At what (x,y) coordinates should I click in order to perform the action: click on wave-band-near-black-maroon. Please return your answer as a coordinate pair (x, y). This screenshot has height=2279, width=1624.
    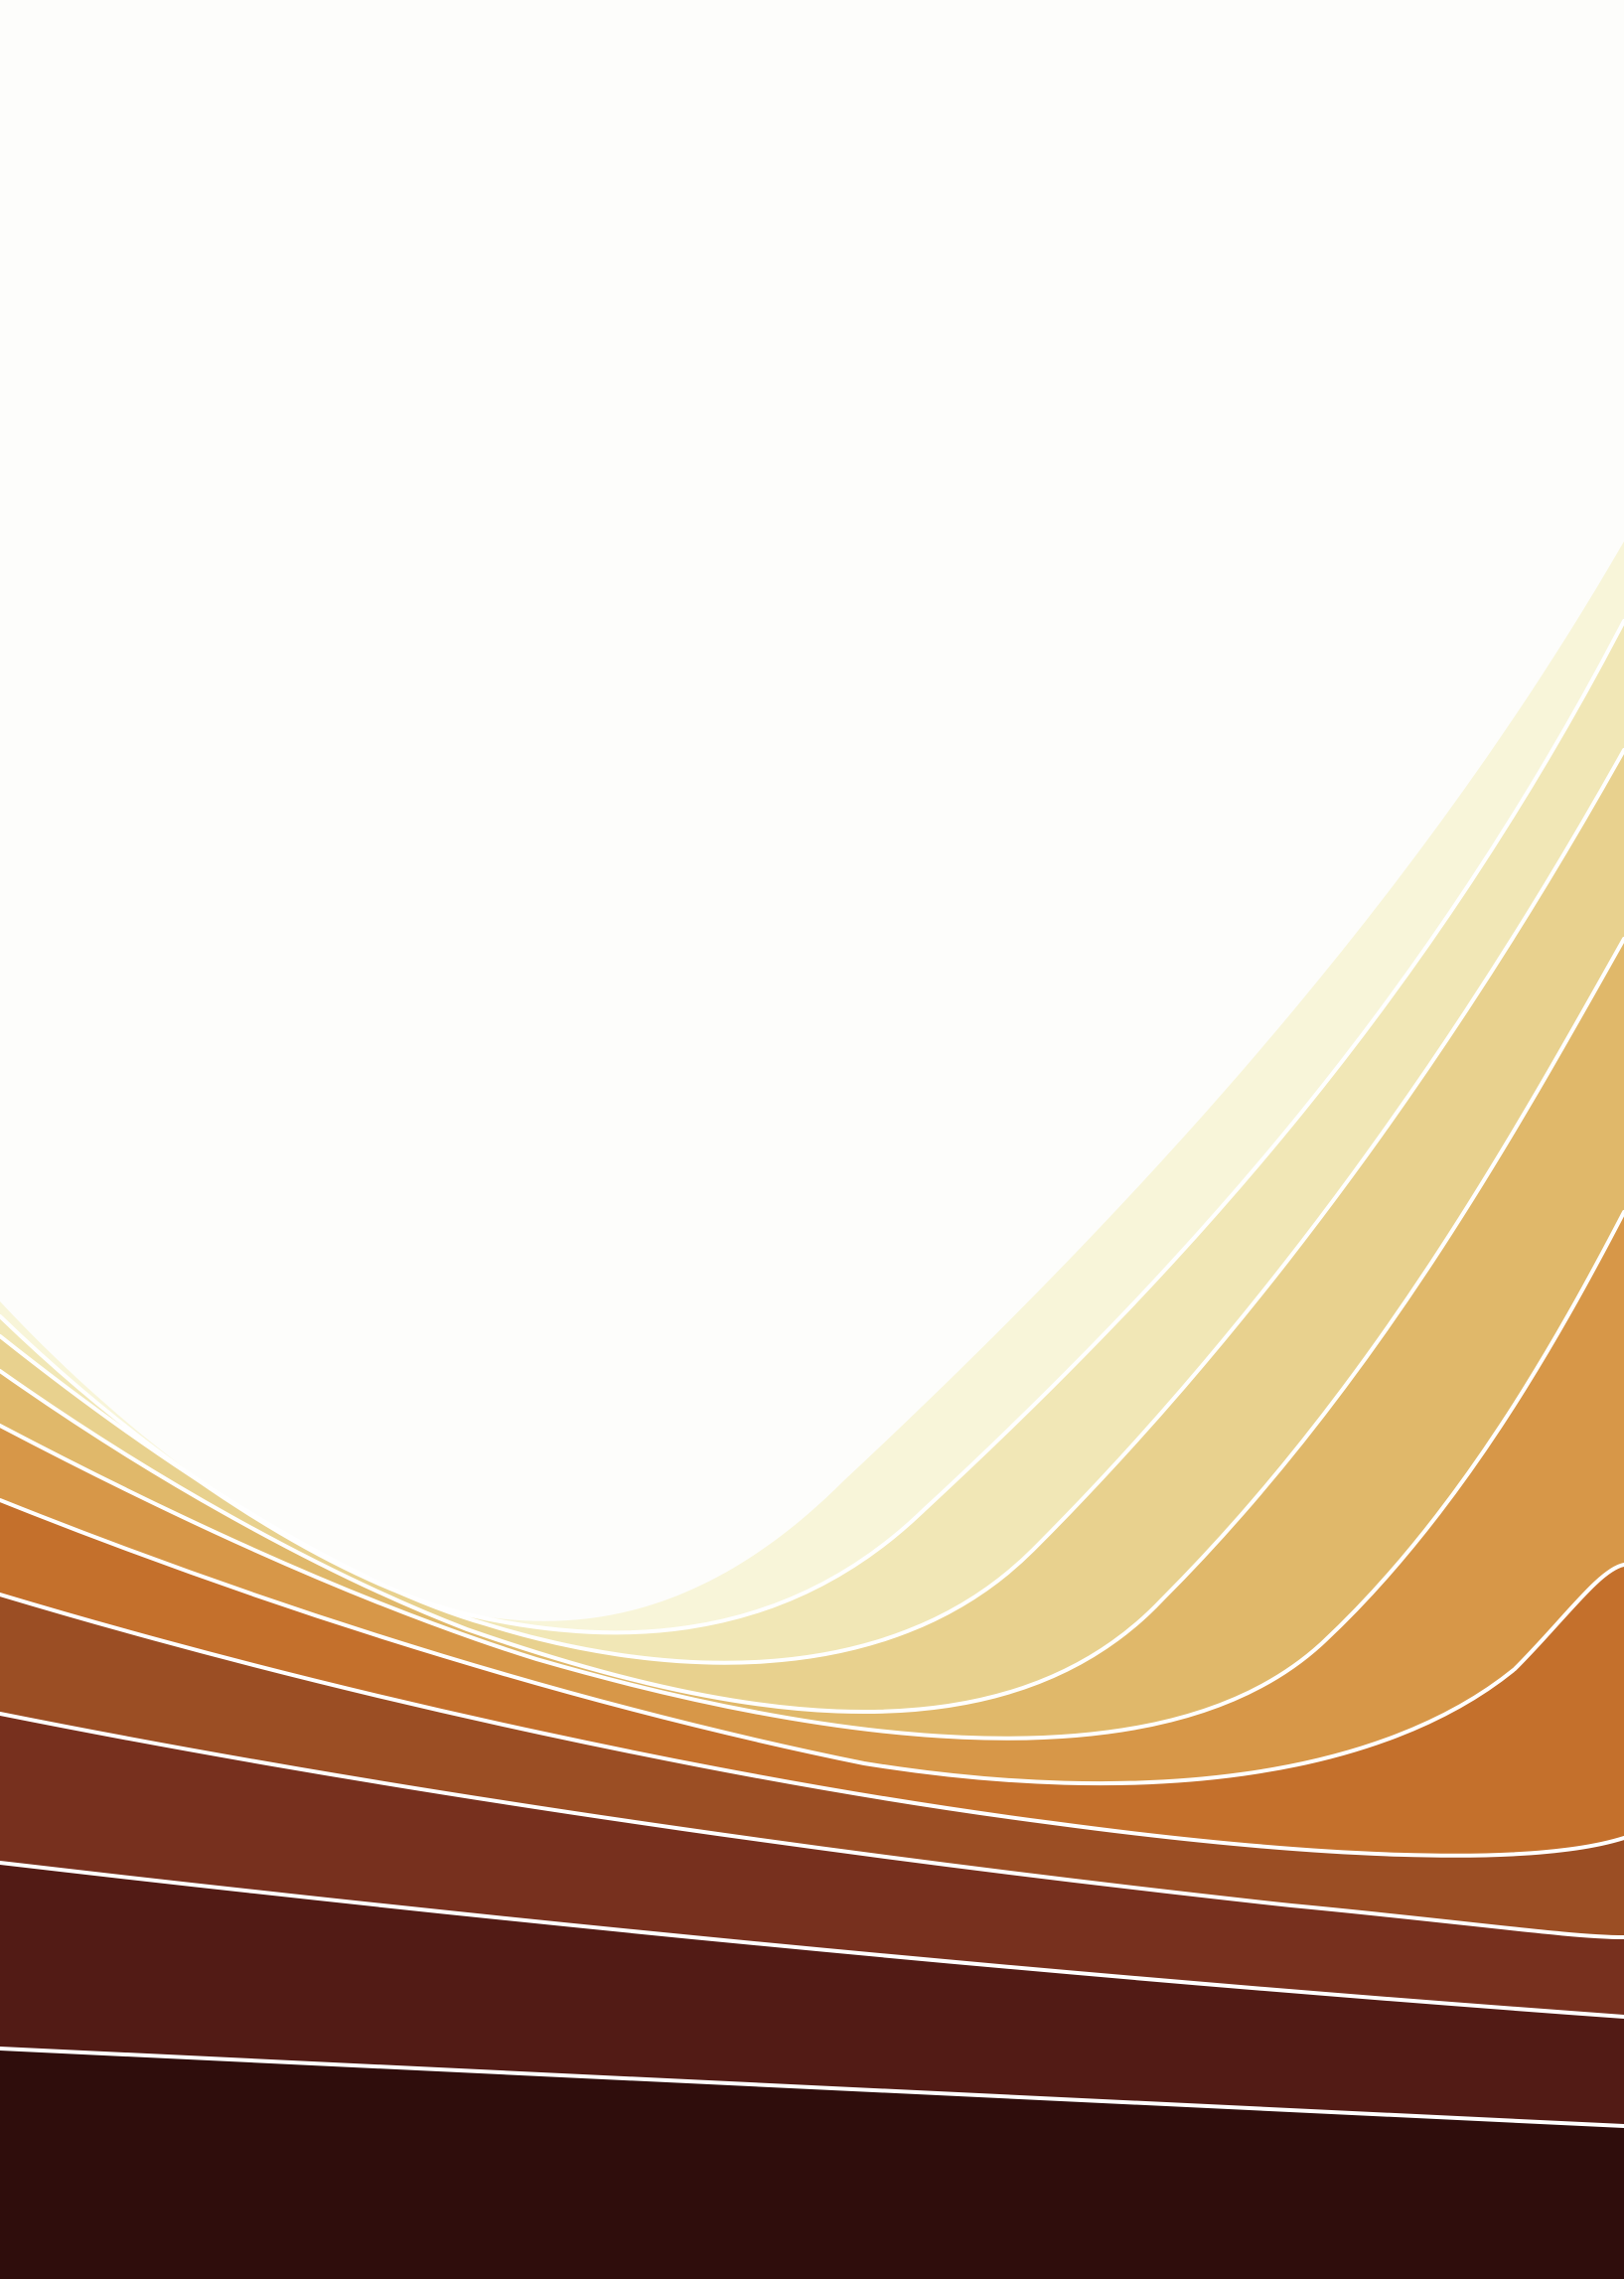
    Looking at the image, I should click on (812, 2164).